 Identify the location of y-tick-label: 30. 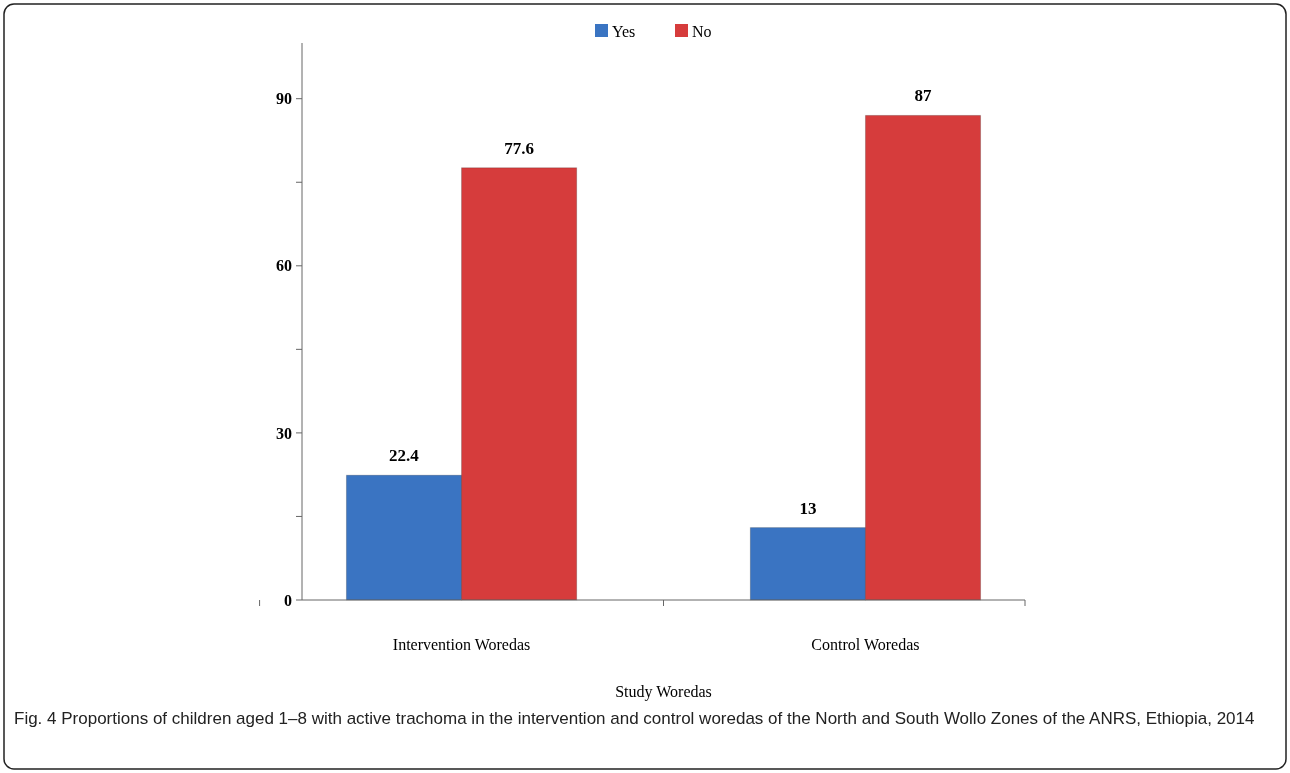
(284, 433).